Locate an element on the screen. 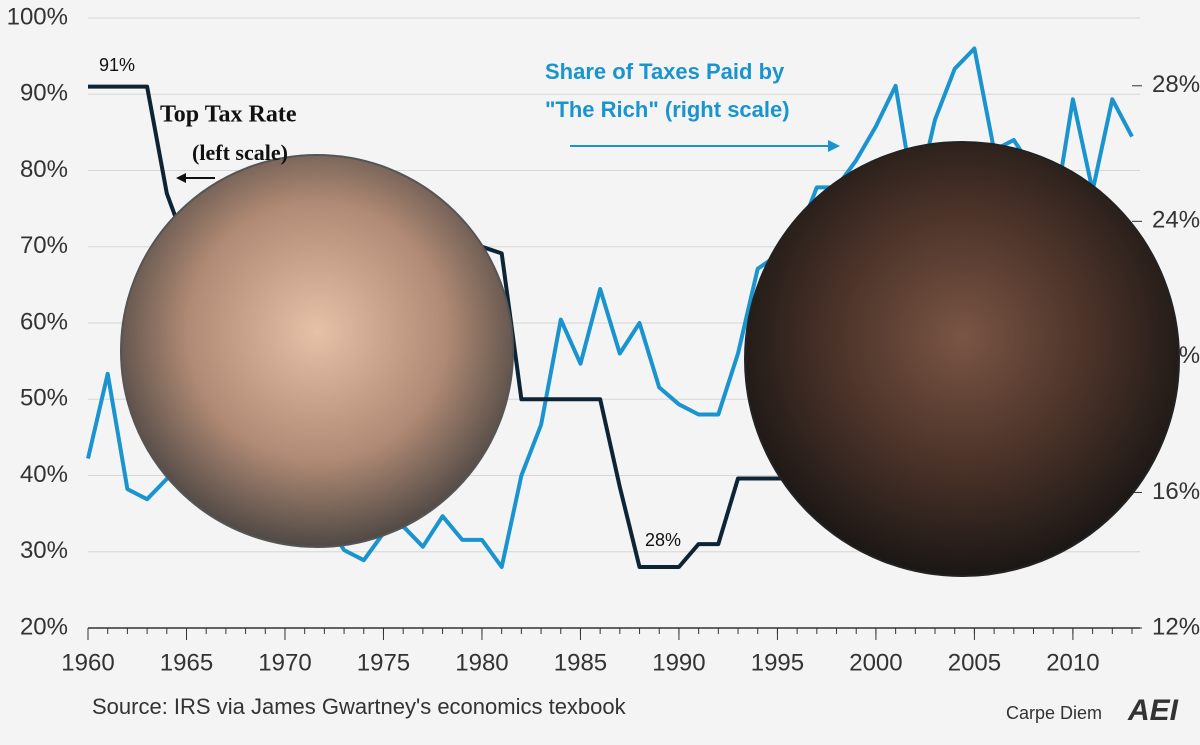 This screenshot has height=745, width=1200. annotation: 91% is located at coordinates (117, 65).